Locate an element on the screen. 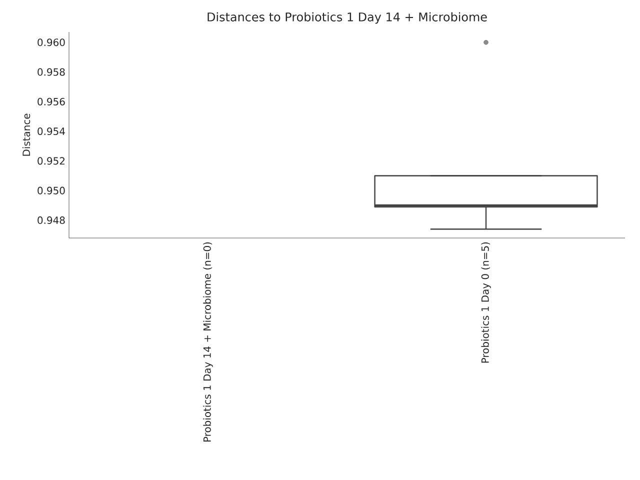 The image size is (640, 480). y-tick-label: 0.954 is located at coordinates (51, 132).